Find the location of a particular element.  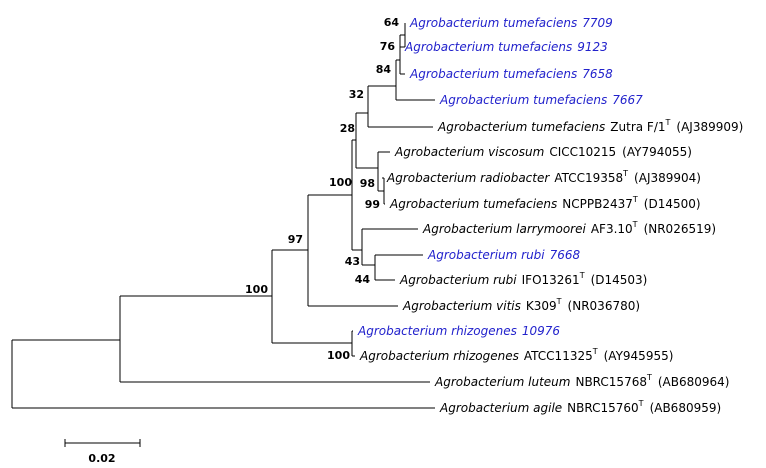

leaf-label: Agrobacterium rhizogenes 10976 is located at coordinates (458, 331).